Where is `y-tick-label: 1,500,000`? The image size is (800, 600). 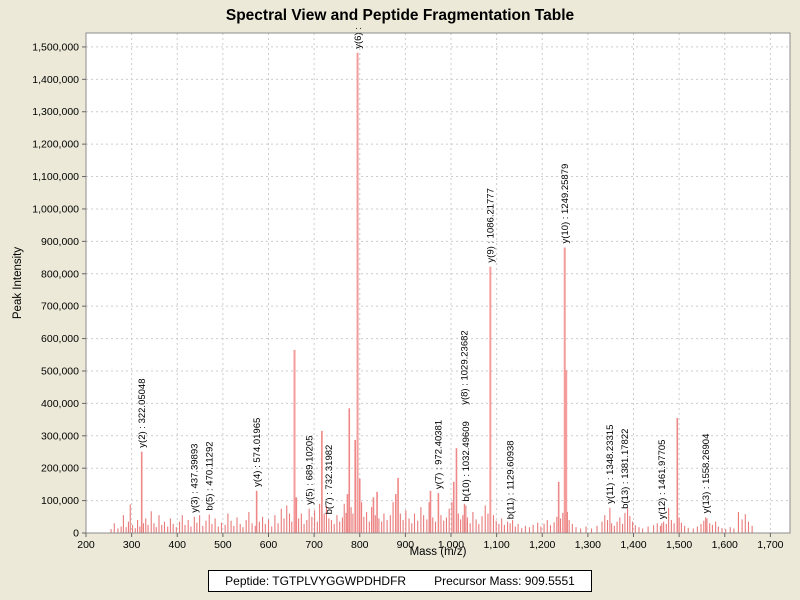
y-tick-label: 1,500,000 is located at coordinates (55, 47).